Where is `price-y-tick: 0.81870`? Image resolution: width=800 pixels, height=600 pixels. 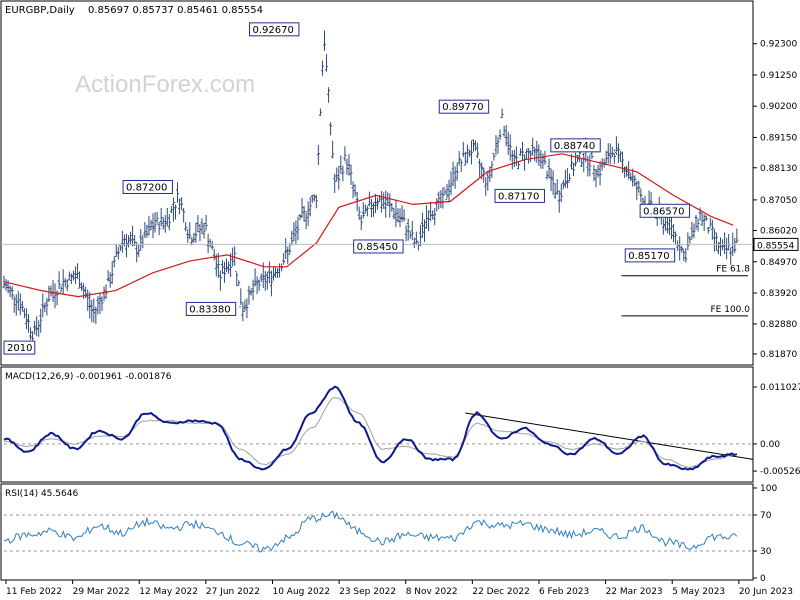 price-y-tick: 0.81870 is located at coordinates (778, 355).